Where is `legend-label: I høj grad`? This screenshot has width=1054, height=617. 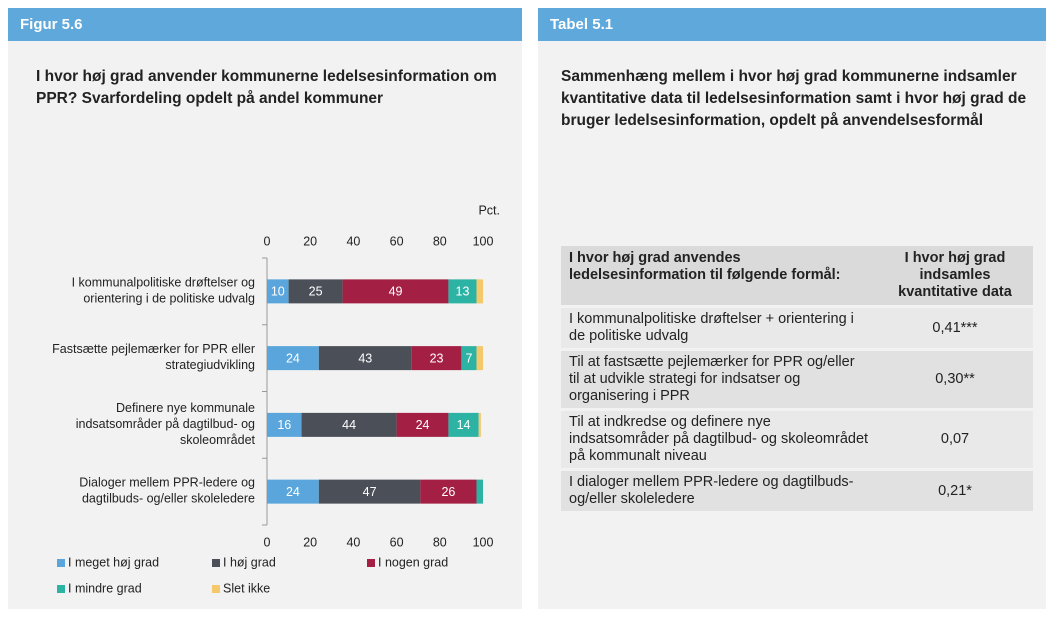
legend-label: I høj grad is located at coordinates (249, 562).